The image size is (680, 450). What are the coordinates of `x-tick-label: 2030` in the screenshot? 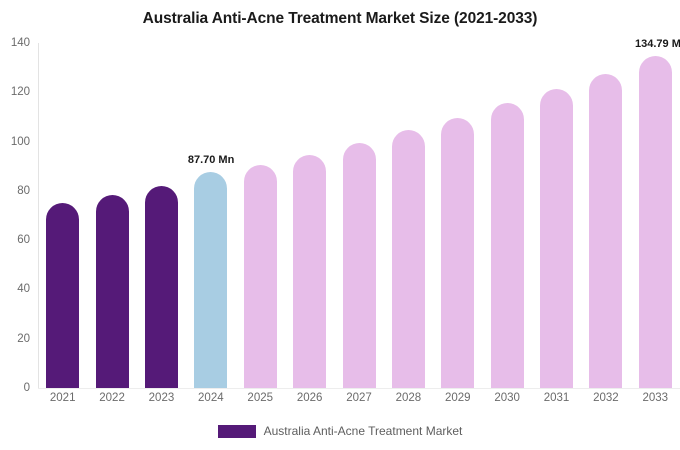 It's located at (507, 398).